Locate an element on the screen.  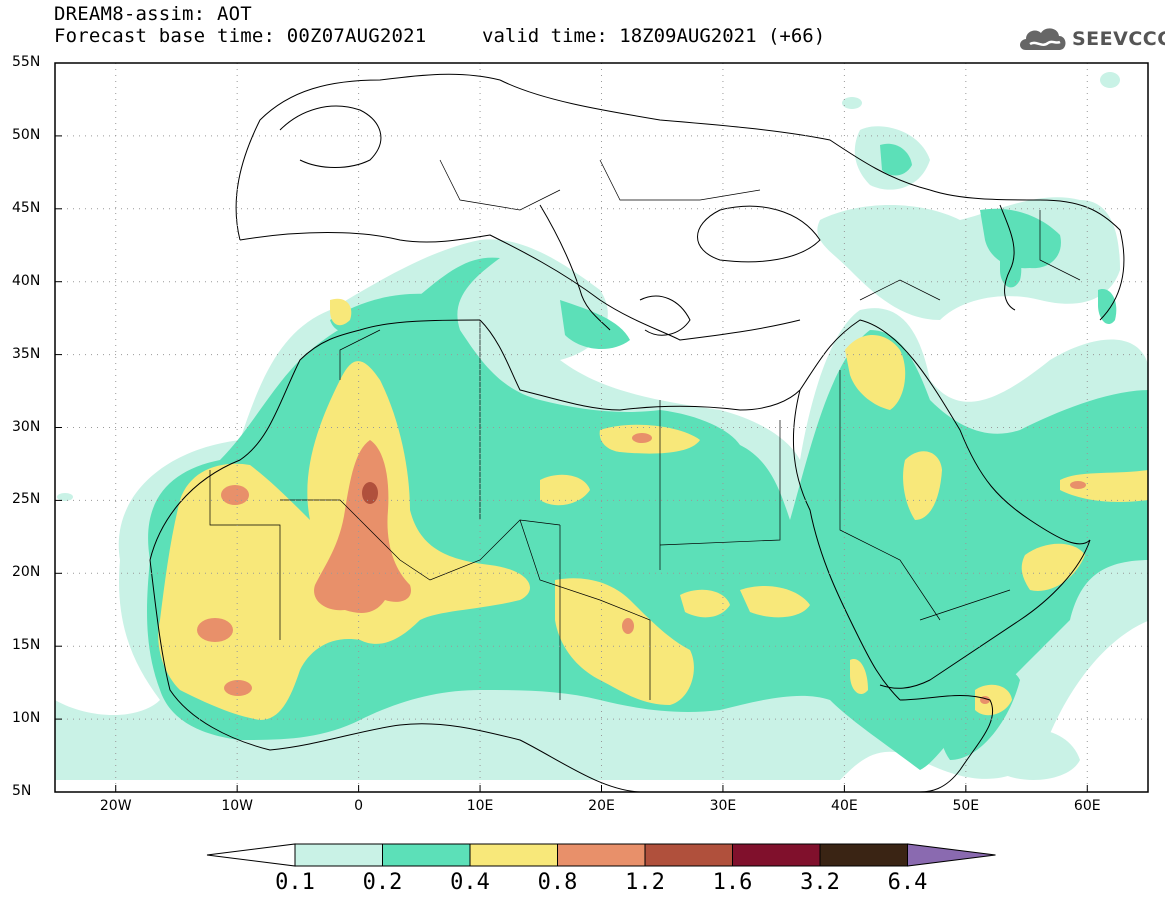
colorbar-level-label: 0.8 is located at coordinates (557, 882).